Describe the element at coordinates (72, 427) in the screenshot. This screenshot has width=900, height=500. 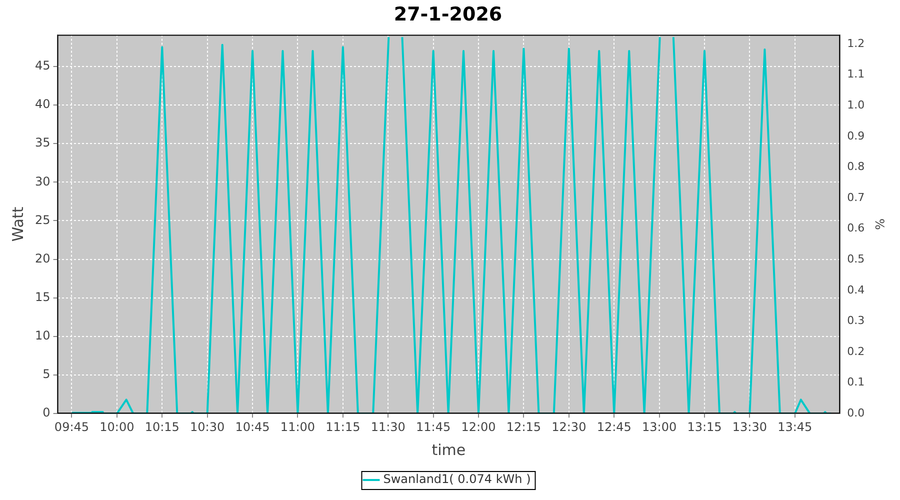
I see `x-tick-label: 09:45` at that location.